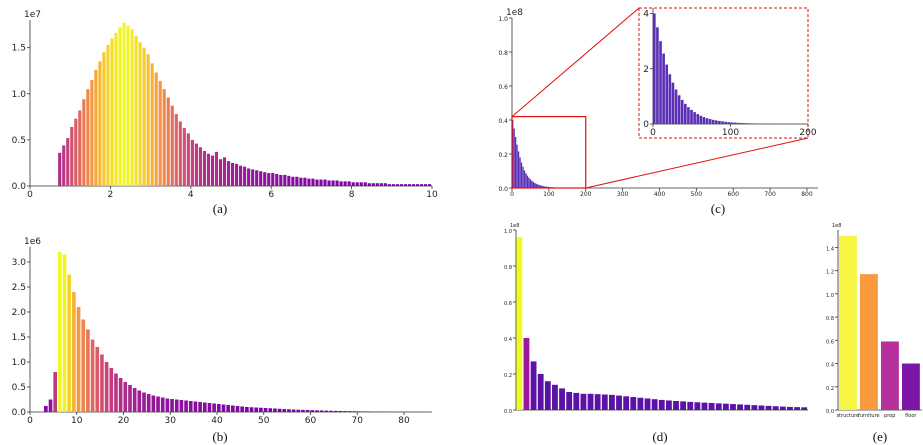 The image size is (923, 445). Describe the element at coordinates (217, 421) in the screenshot. I see `panel-b-x-tick-label: 40` at that location.